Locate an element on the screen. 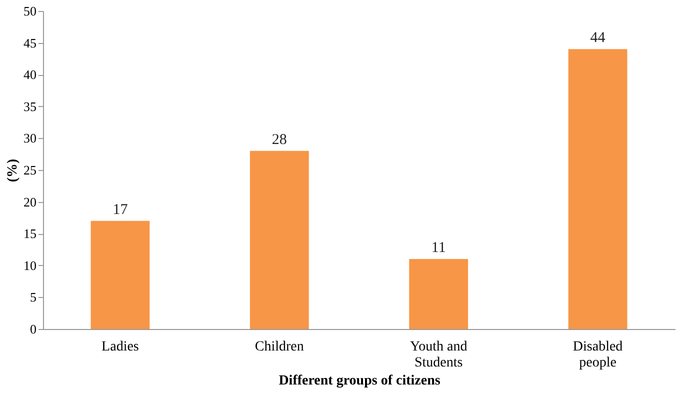  y-axis-title: (%) is located at coordinates (13, 170).